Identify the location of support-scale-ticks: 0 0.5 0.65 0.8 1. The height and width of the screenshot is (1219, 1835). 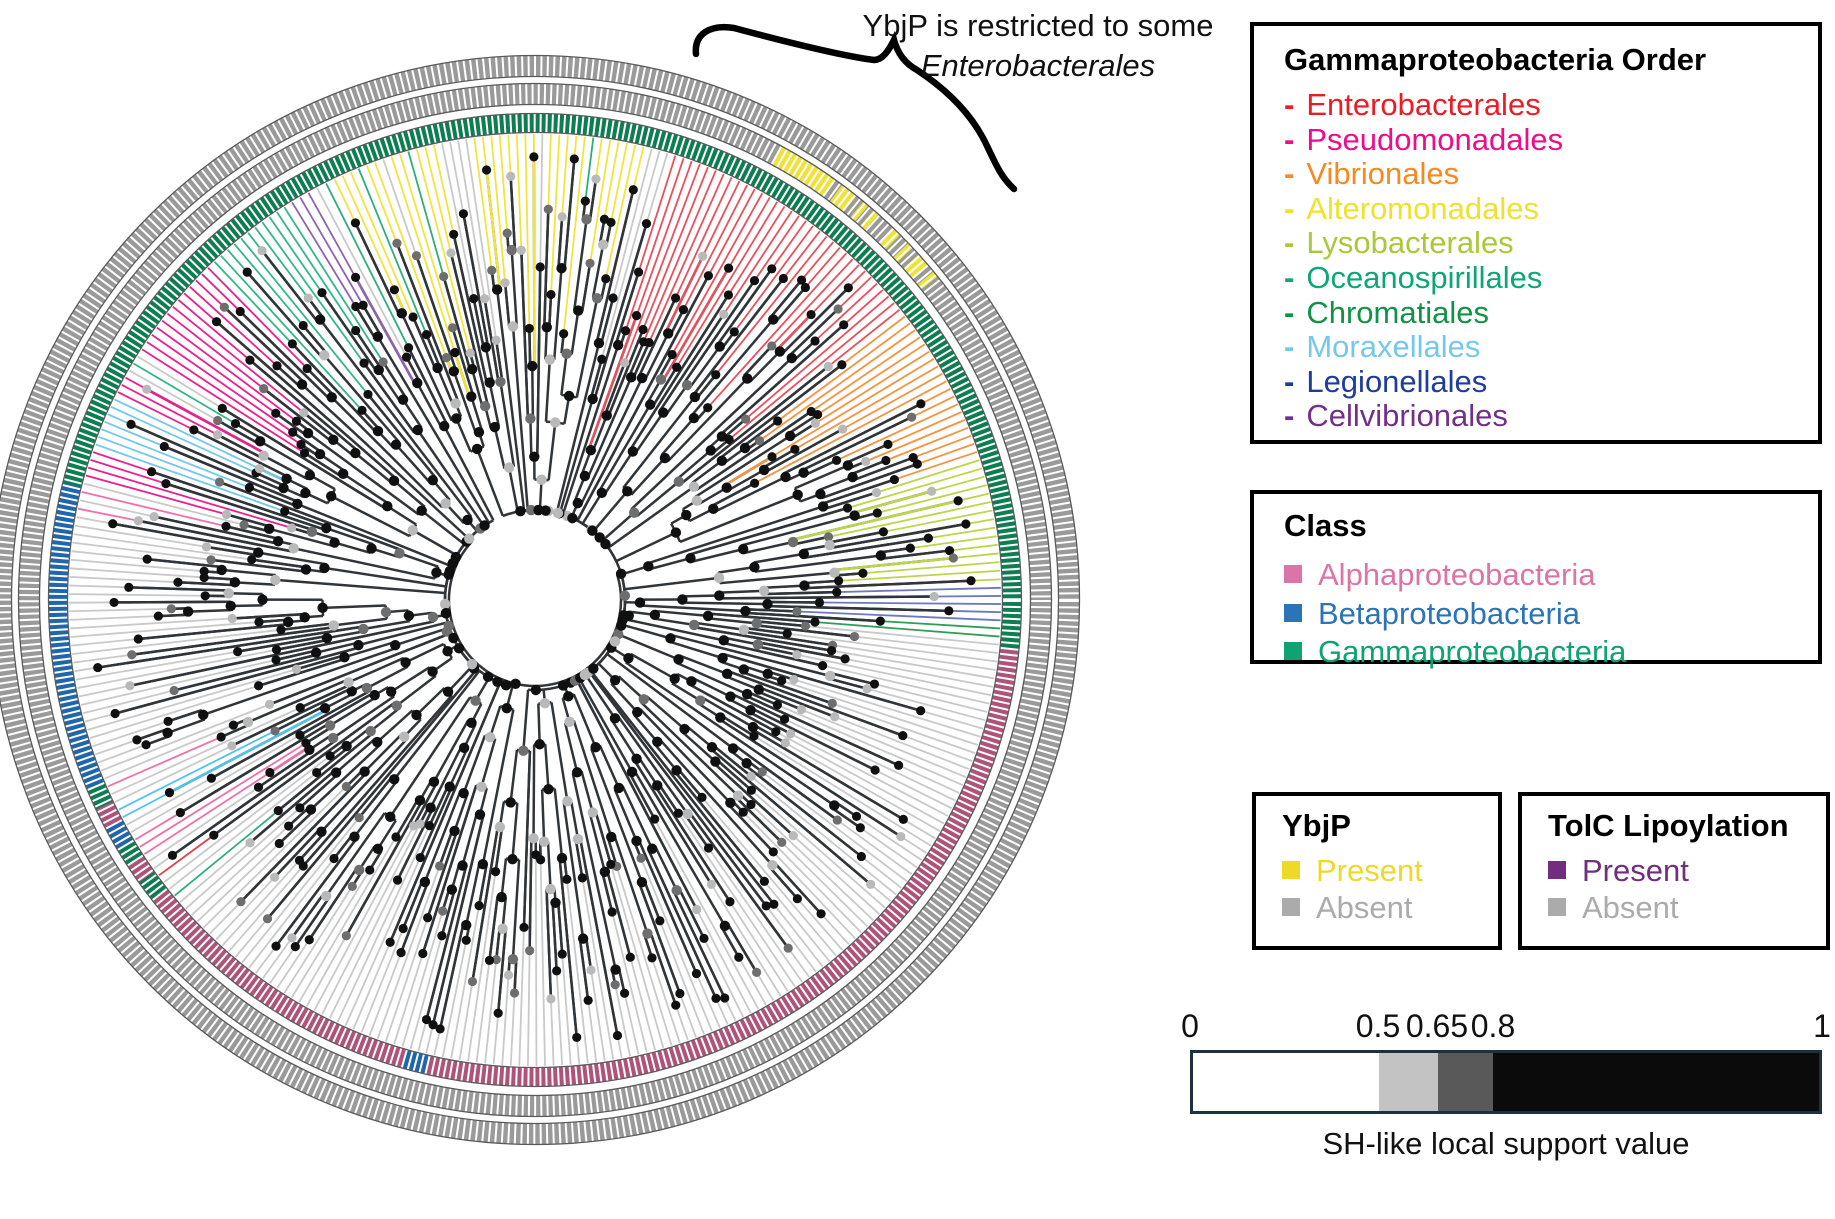
(1497, 1026).